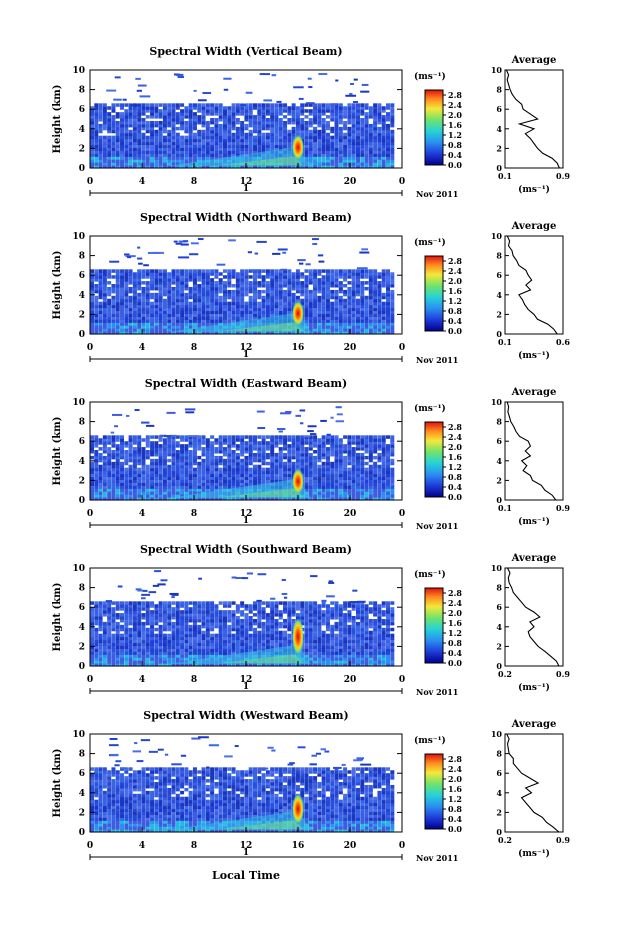 The width and height of the screenshot is (624, 929). What do you see at coordinates (455, 271) in the screenshot?
I see `colorbar-tick-label: 2.4` at bounding box center [455, 271].